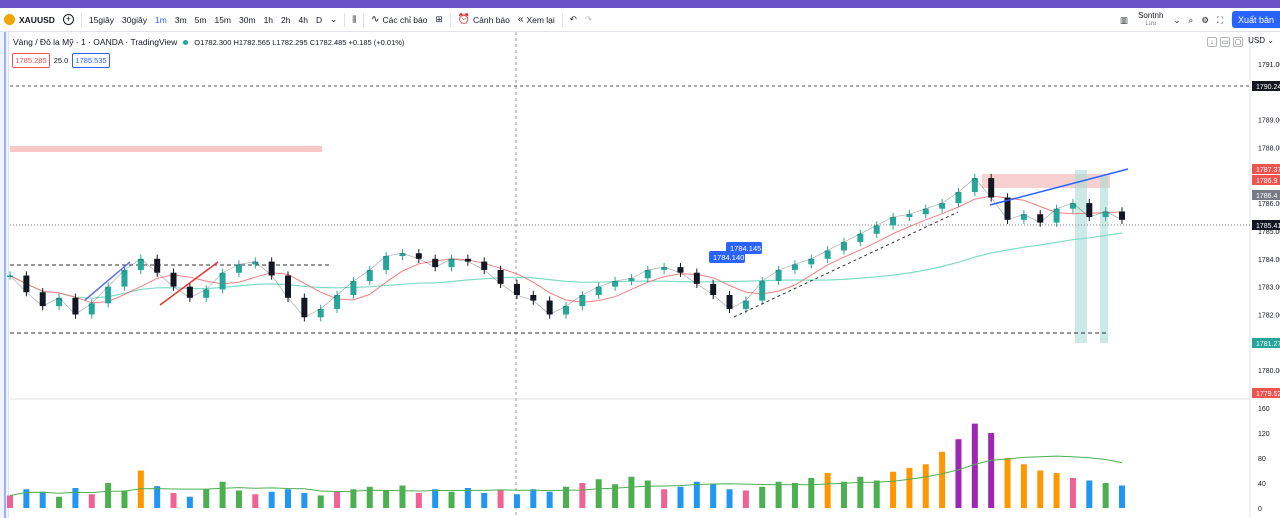  What do you see at coordinates (1046, 181) in the screenshot?
I see `supply-zone` at bounding box center [1046, 181].